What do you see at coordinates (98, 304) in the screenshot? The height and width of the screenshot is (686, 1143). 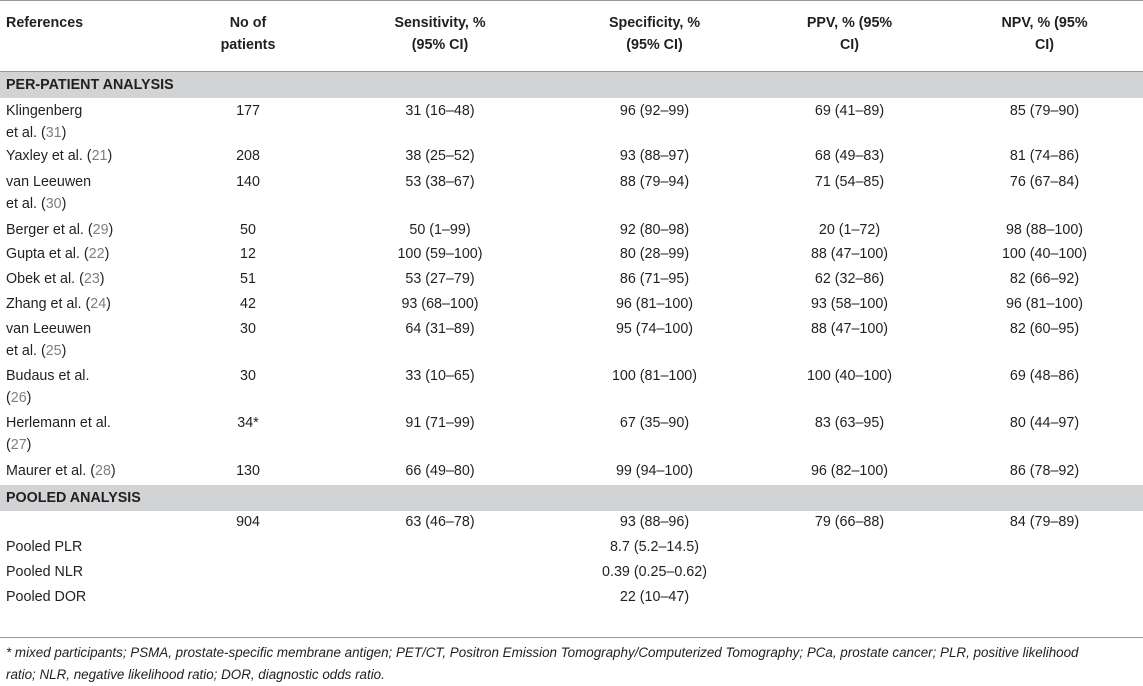 I see `citation-link: 24` at bounding box center [98, 304].